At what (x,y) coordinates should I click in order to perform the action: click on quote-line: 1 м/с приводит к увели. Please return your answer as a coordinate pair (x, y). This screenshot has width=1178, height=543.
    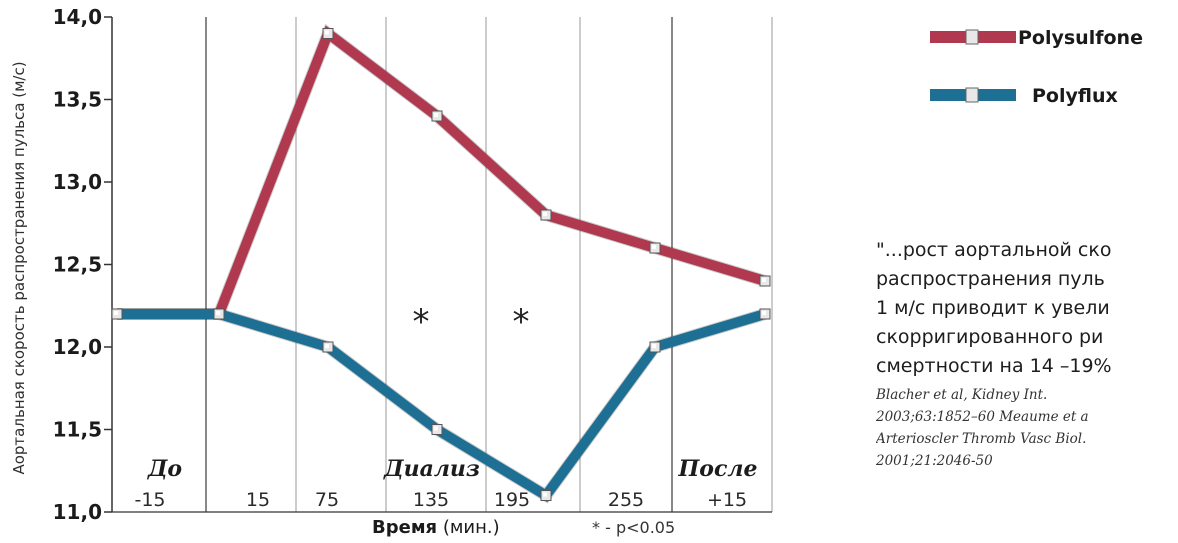
    Looking at the image, I should click on (993, 308).